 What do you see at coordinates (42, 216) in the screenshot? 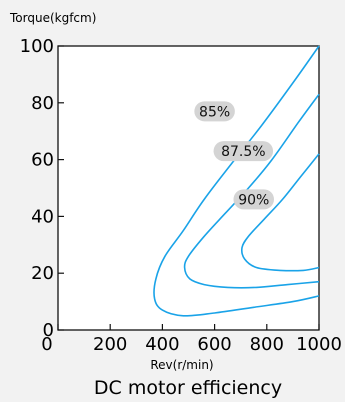
I see `y-tick-label: 40` at bounding box center [42, 216].